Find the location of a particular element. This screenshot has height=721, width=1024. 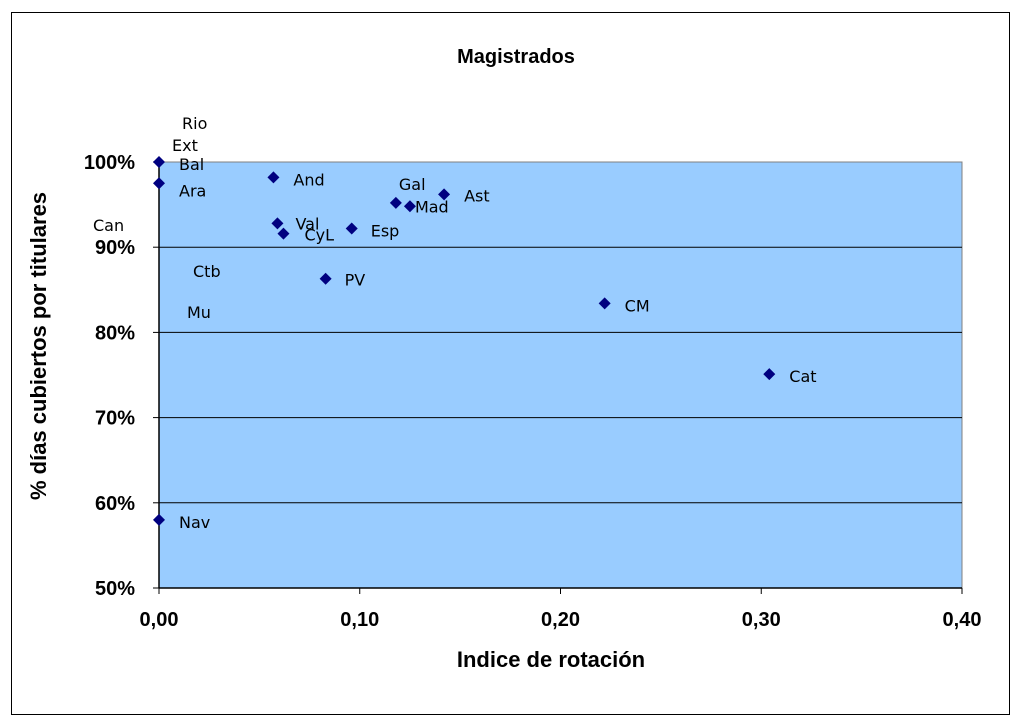

data-point-and is located at coordinates (273, 177).